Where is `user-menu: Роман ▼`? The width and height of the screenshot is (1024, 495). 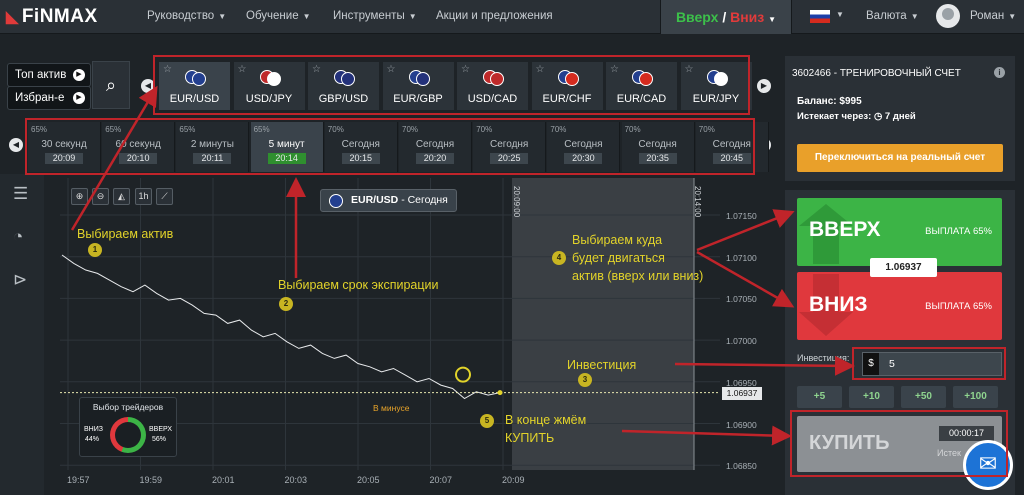 user-menu: Роман ▼ is located at coordinates (993, 16).